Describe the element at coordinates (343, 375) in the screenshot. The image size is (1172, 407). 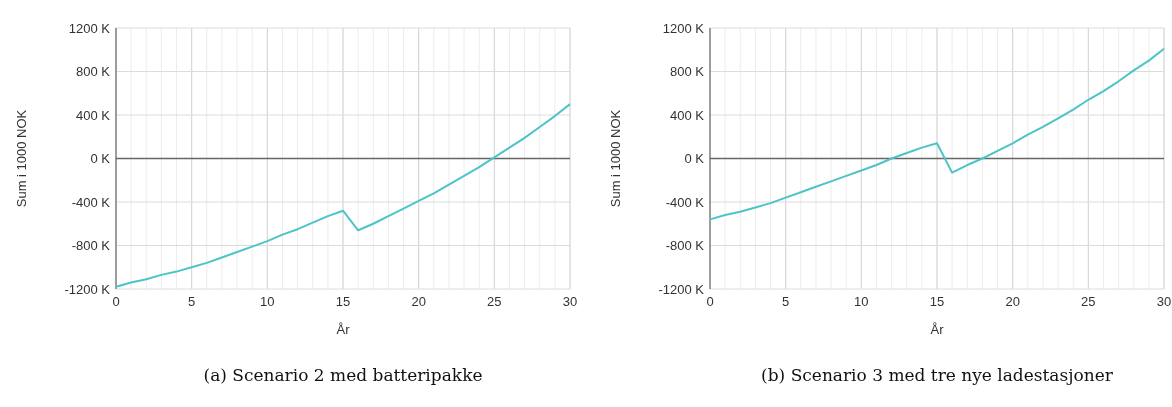
I see `text: (a) Scenario 2 med batteripakke` at that location.